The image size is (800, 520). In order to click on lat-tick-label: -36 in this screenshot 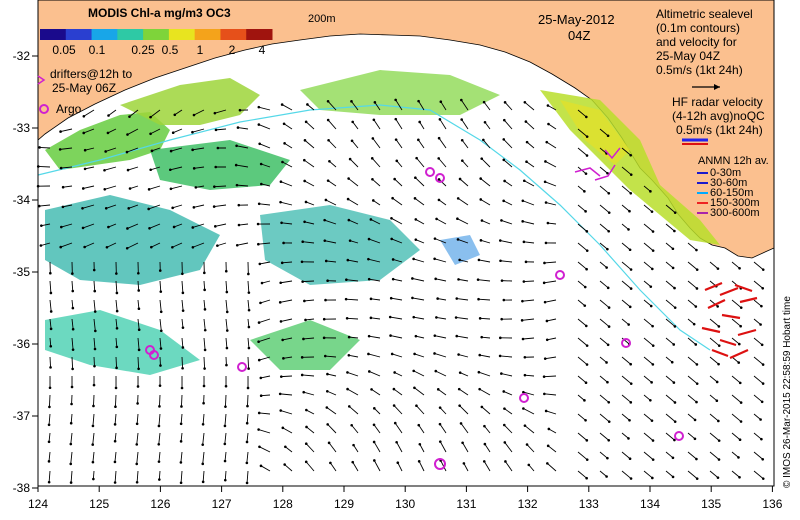, I will do `click(22, 344)`.